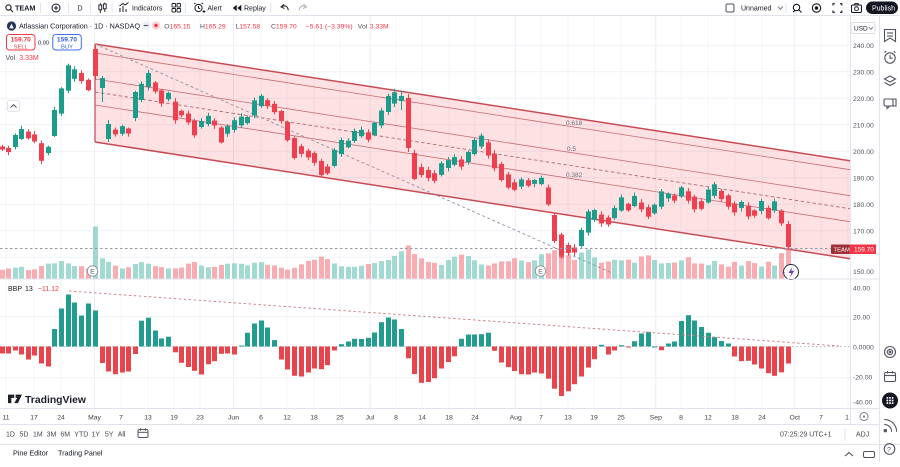  I want to click on svg-text: 14, so click(422, 418).